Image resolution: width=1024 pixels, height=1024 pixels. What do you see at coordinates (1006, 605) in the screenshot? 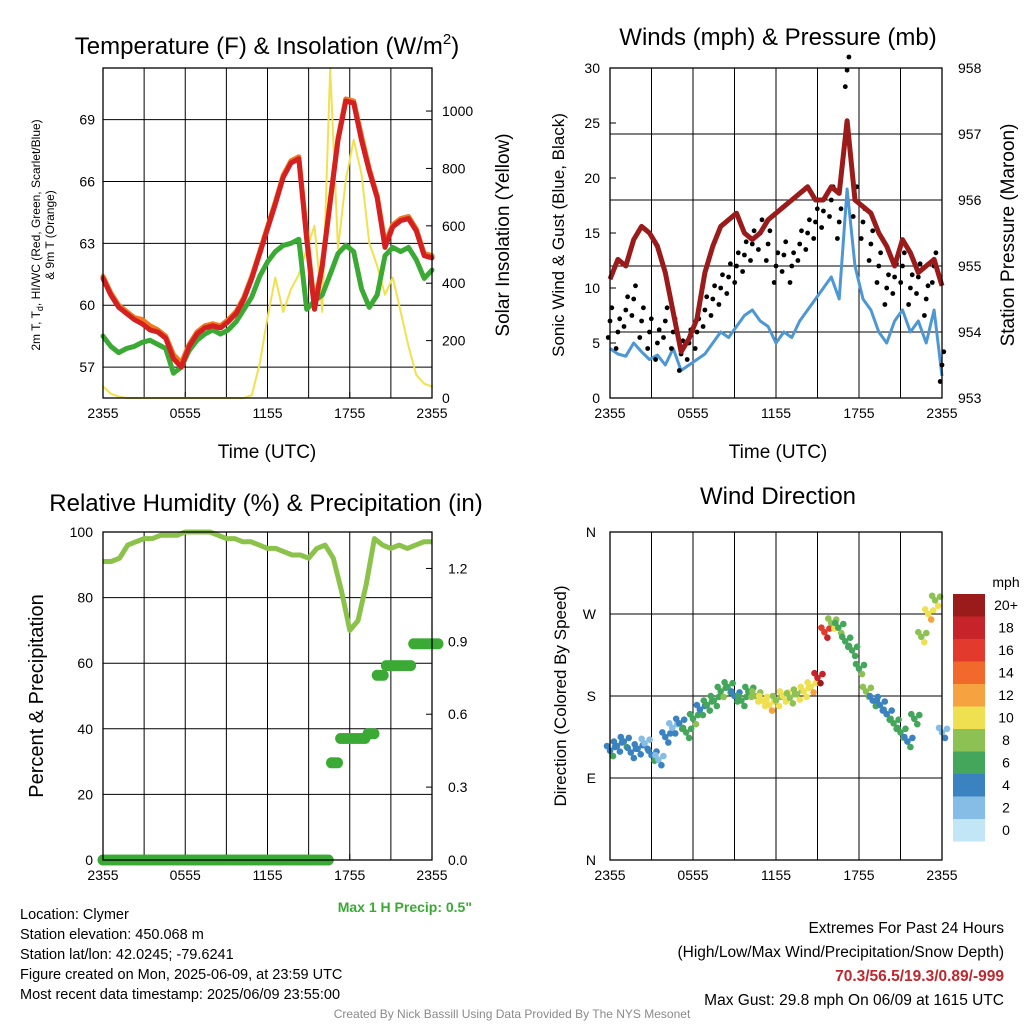
I see `legend-label: 20+` at bounding box center [1006, 605].